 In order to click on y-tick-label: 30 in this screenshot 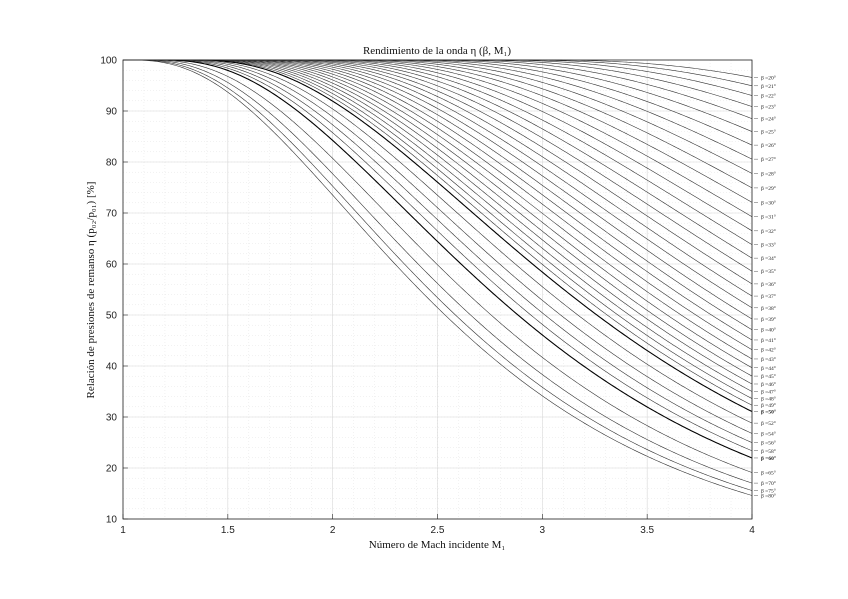, I will do `click(112, 418)`.